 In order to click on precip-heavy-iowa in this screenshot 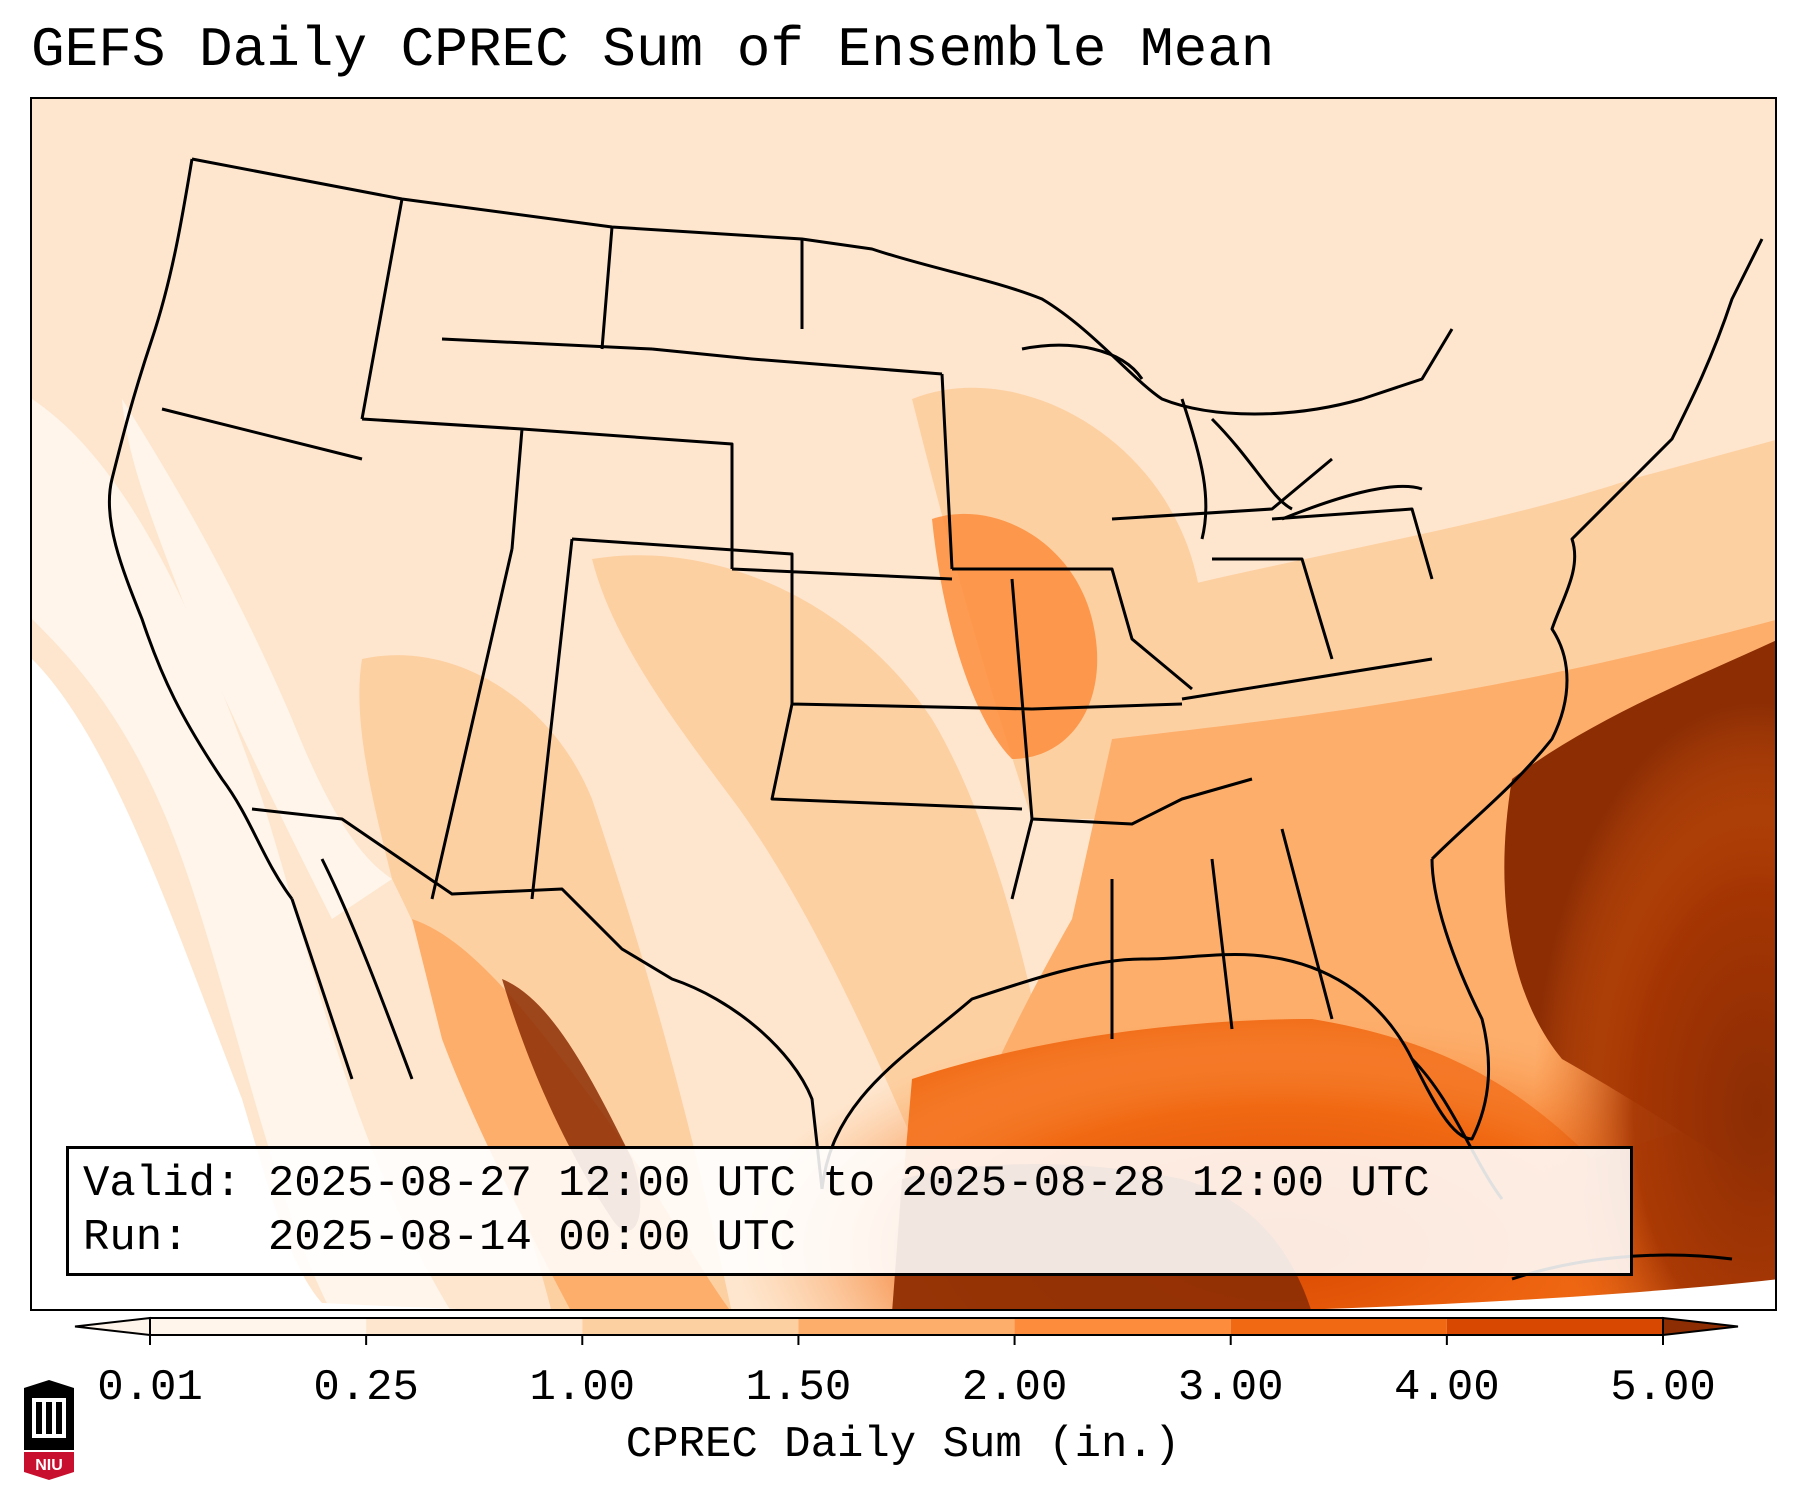, I will do `click(1015, 636)`.